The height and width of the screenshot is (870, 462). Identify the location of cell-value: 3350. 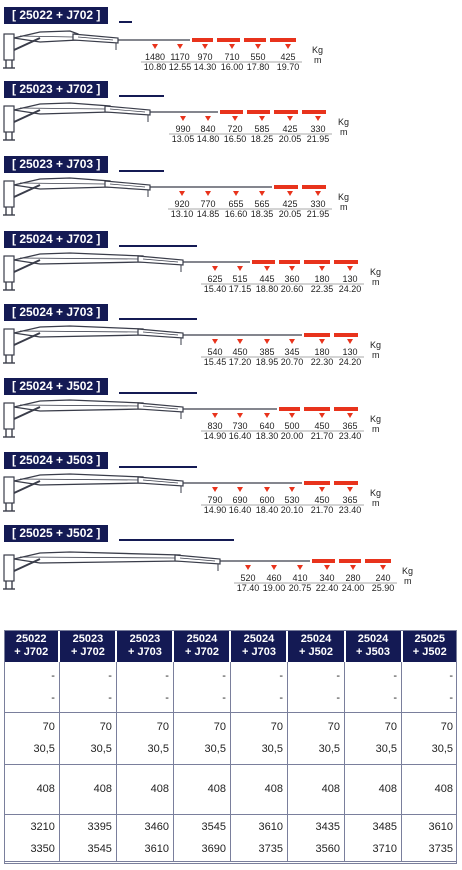
(42, 848).